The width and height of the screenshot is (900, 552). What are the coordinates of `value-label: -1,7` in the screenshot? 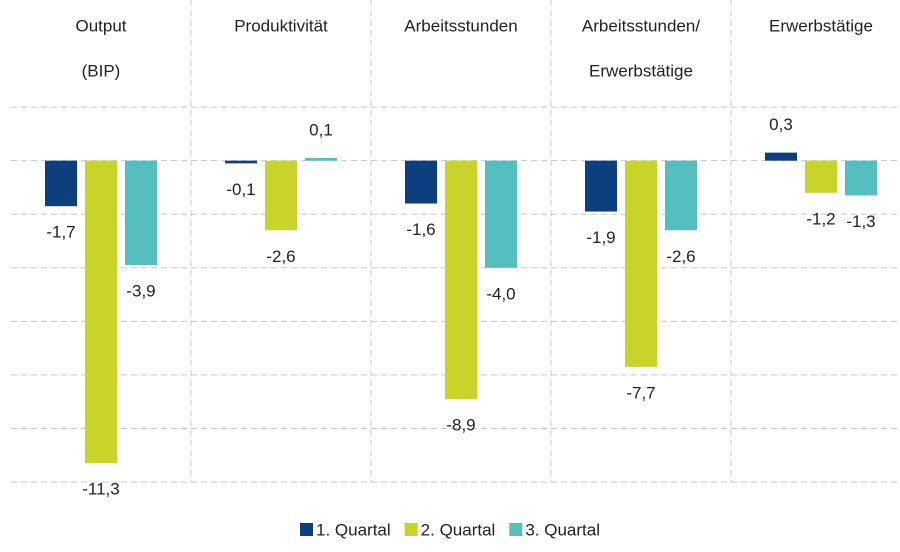 It's located at (60, 232).